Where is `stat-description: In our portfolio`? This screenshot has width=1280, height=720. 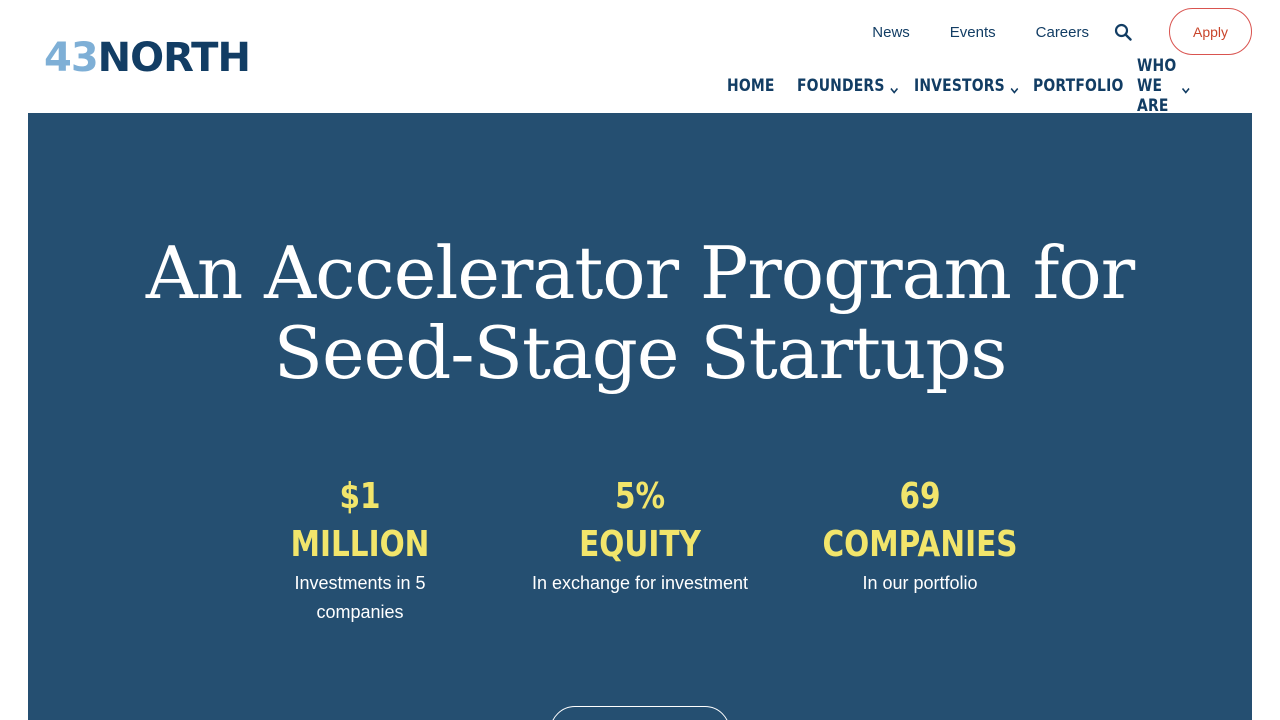
stat-description: In our portfolio is located at coordinates (920, 583).